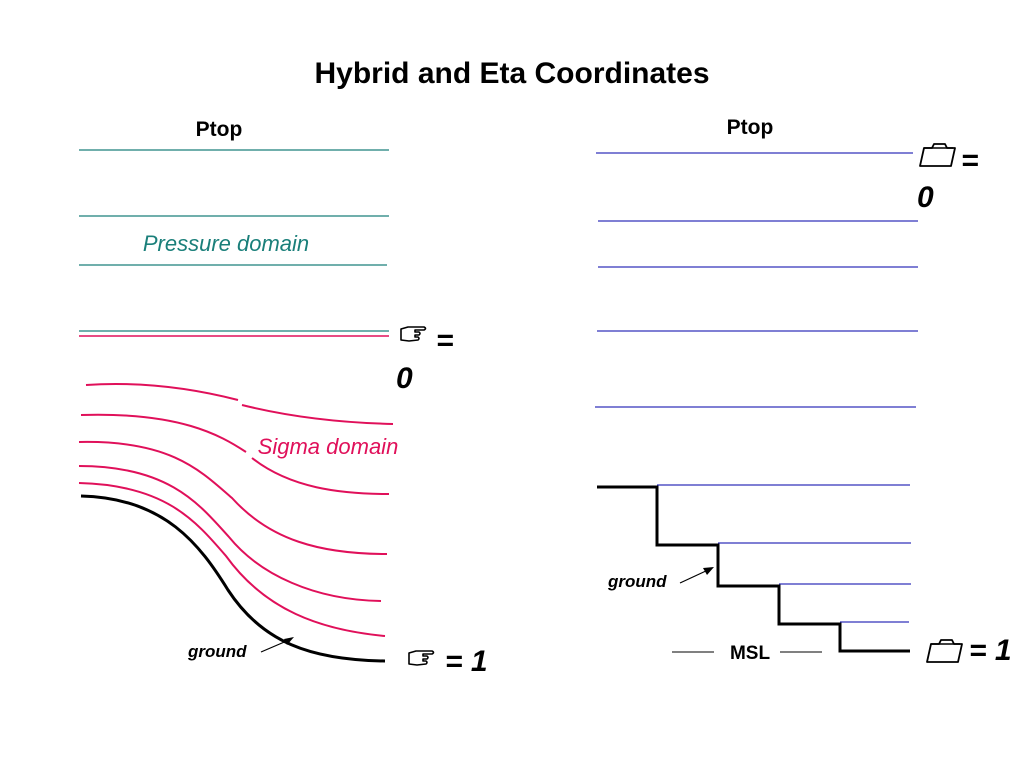  What do you see at coordinates (226, 243) in the screenshot?
I see `pressure-domain-label: Pressure domain` at bounding box center [226, 243].